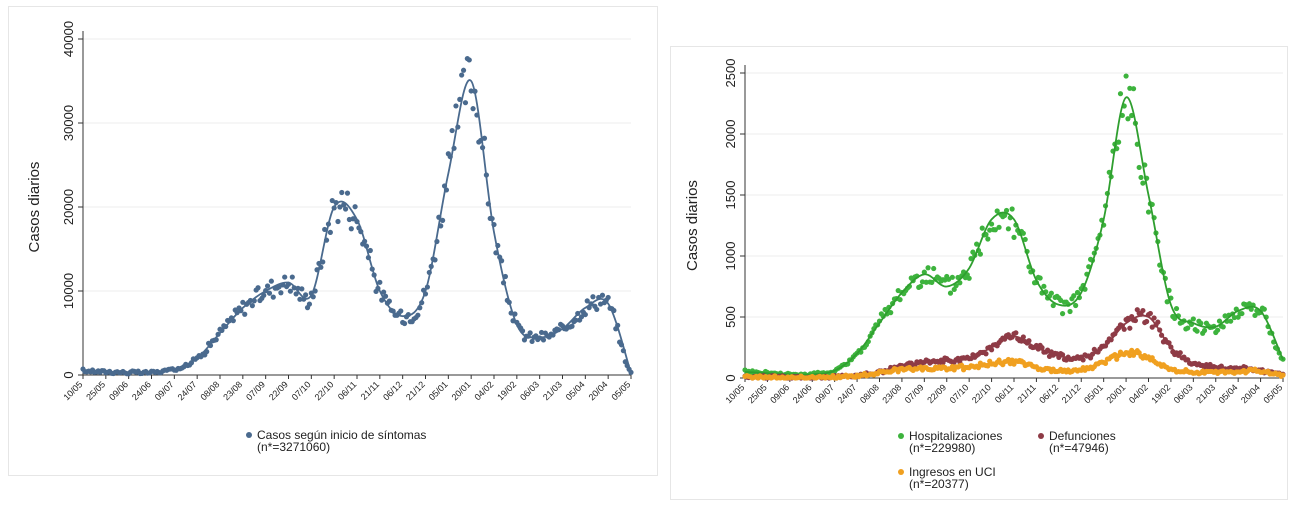  I want to click on x-tick-label: 08/08, so click(869, 393).